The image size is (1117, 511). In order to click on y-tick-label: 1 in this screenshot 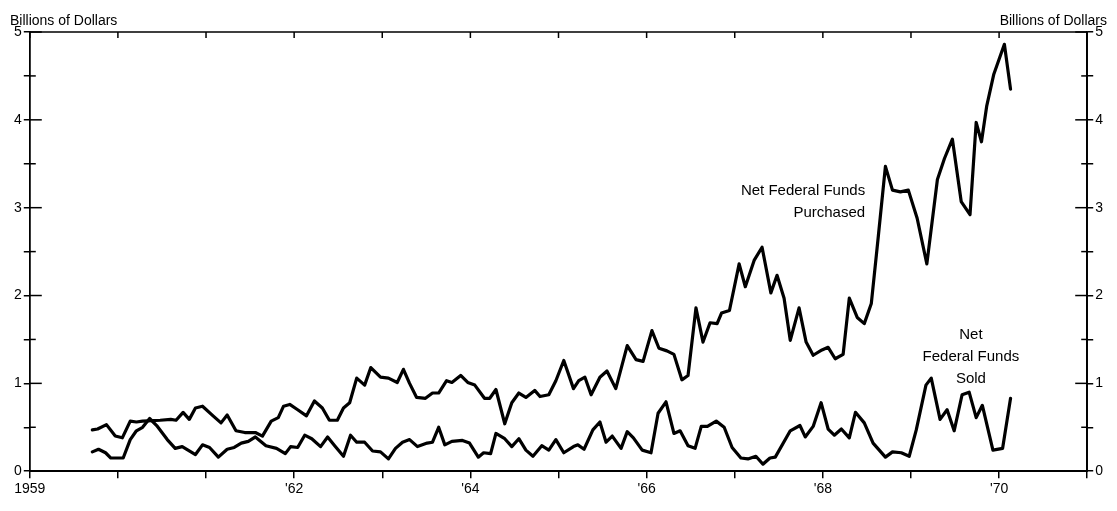, I will do `click(17, 382)`.